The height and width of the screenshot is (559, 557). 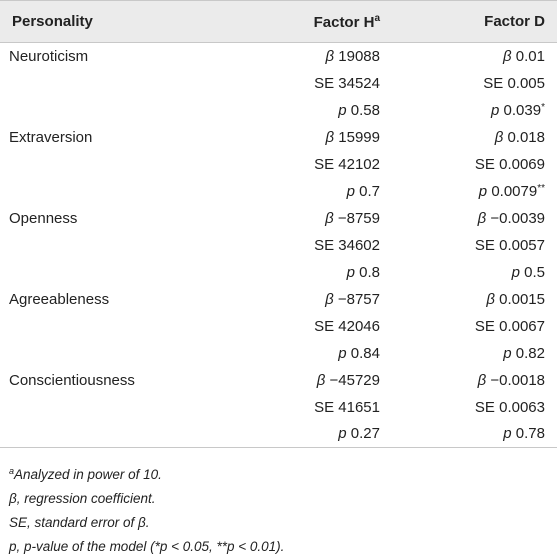 What do you see at coordinates (51, 137) in the screenshot?
I see `trait-name-cell: Extraversion` at bounding box center [51, 137].